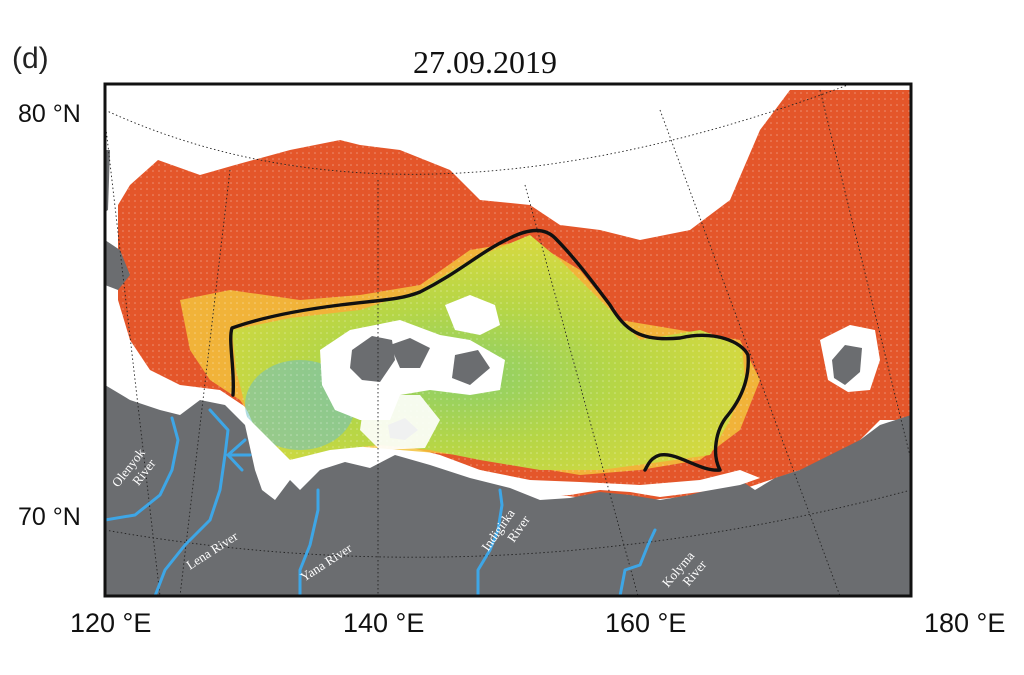 Image resolution: width=1024 pixels, height=675 pixels. I want to click on island-kotelny, so click(372, 359).